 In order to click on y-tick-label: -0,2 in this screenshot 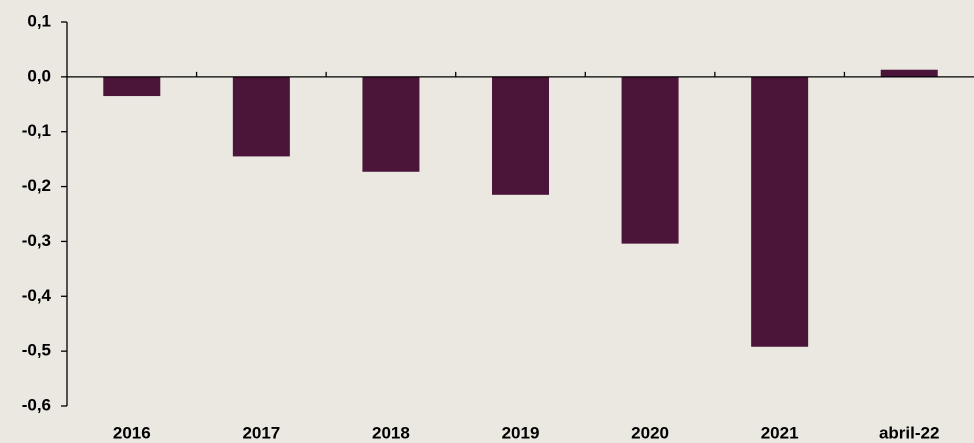, I will do `click(36, 185)`.